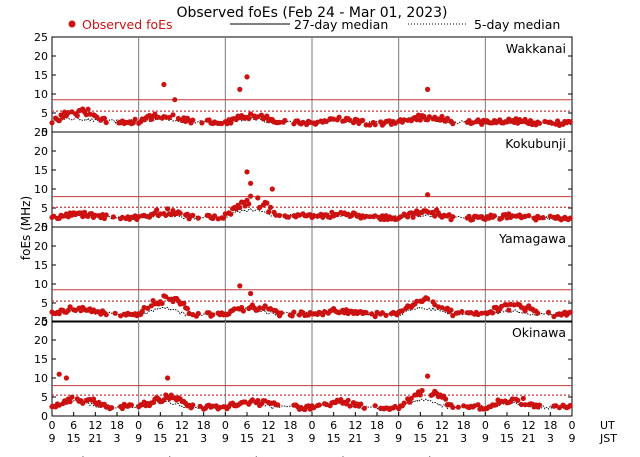  Describe the element at coordinates (614, 455) in the screenshot. I see `year-label: 2023` at that location.